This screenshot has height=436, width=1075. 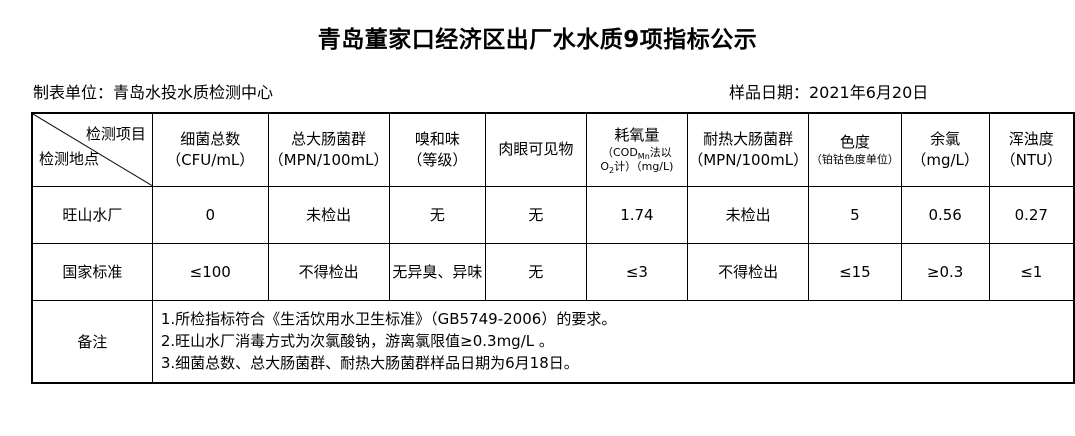 What do you see at coordinates (619, 153) in the screenshot?
I see `cod-prefix: （COD` at bounding box center [619, 153].